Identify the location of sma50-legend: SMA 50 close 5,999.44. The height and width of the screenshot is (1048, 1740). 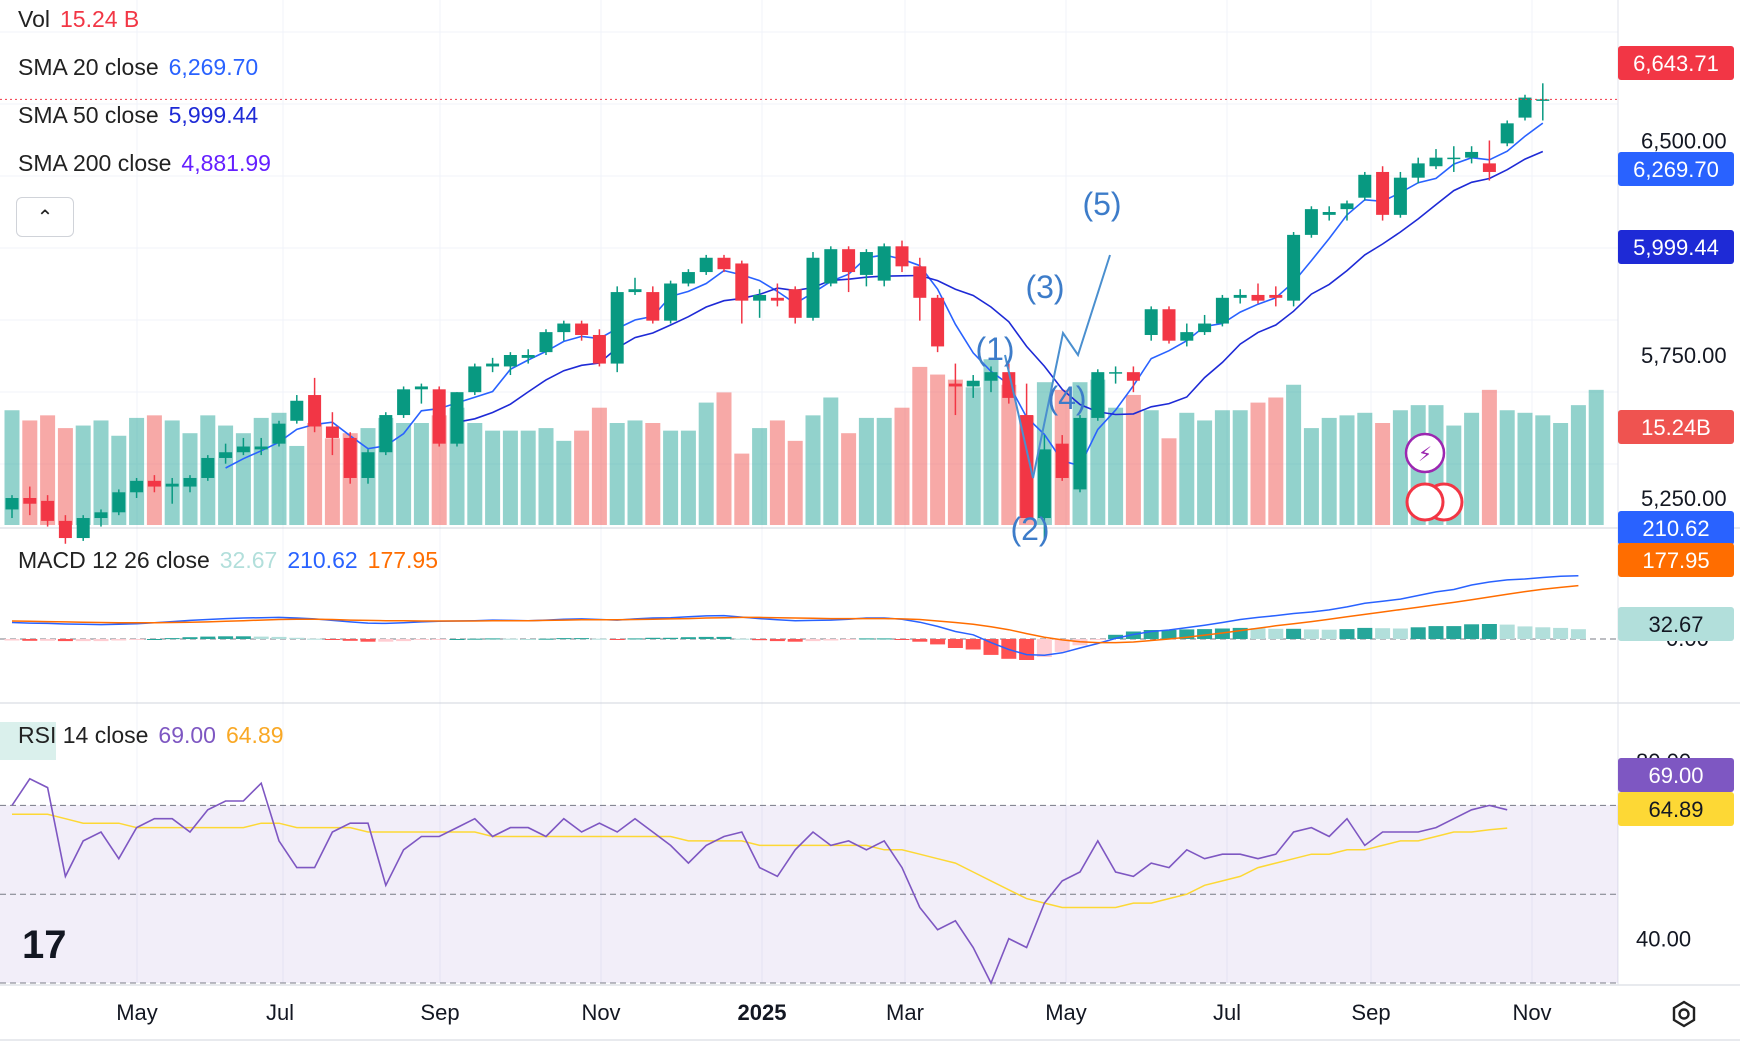
(138, 115).